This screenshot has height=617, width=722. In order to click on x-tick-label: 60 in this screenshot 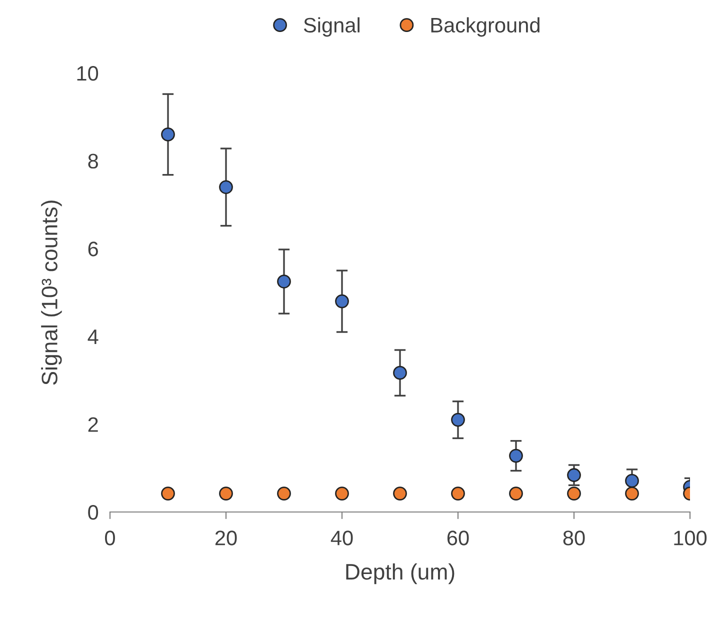, I will do `click(458, 538)`.